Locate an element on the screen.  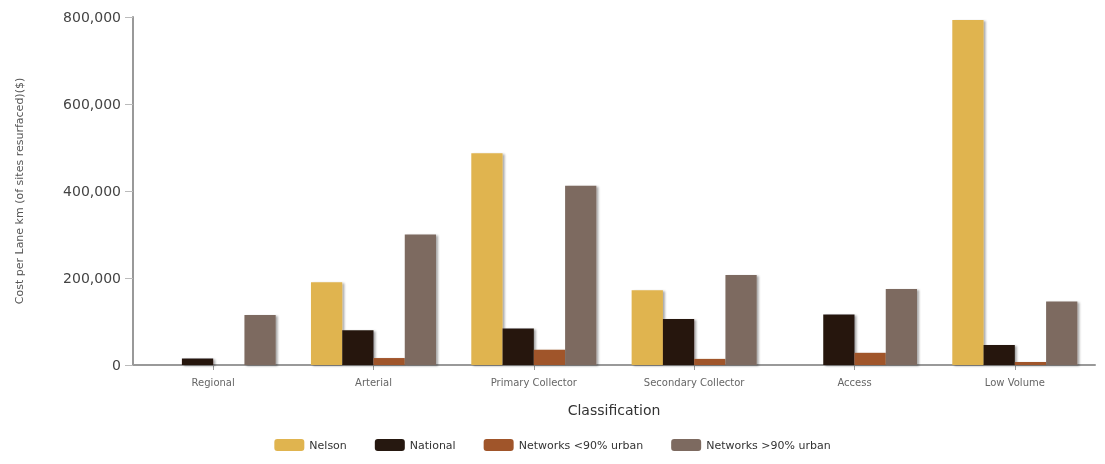
x-tick-label: Arterial is located at coordinates (373, 382).